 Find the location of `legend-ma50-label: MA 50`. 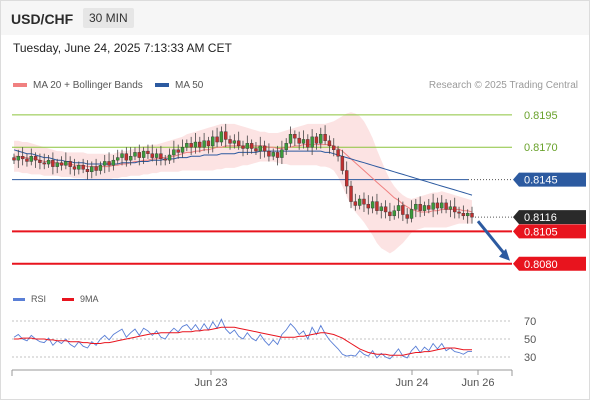

legend-ma50-label: MA 50 is located at coordinates (189, 85).